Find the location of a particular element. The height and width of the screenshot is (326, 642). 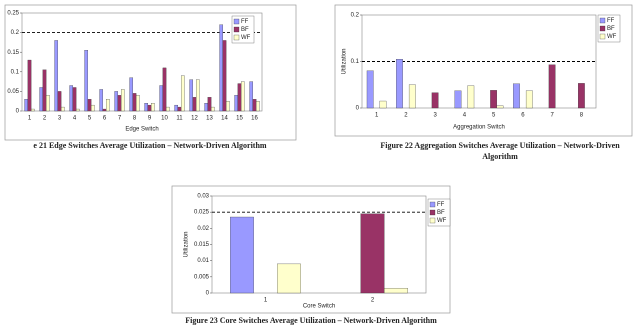

y-tick-label: 0.015 is located at coordinates (202, 245).